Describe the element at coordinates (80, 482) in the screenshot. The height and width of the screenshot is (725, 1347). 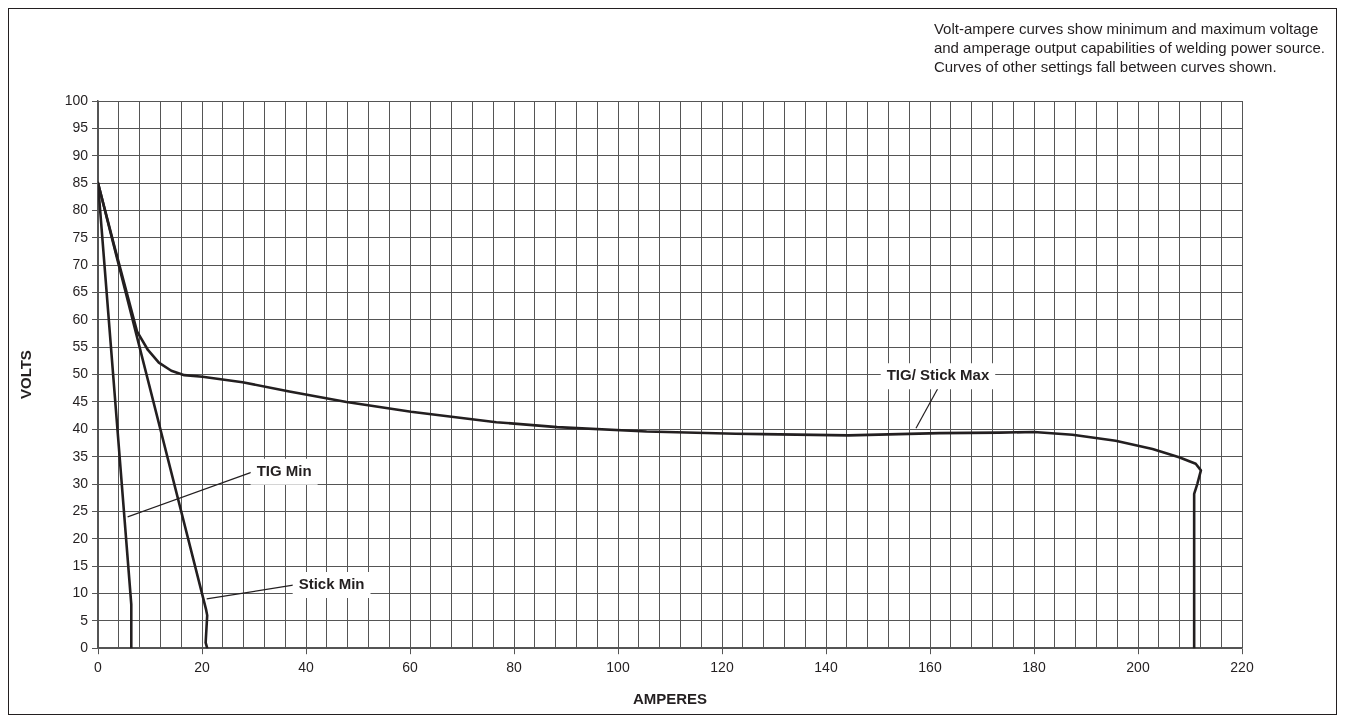
I see `y-tick-label: 30` at that location.